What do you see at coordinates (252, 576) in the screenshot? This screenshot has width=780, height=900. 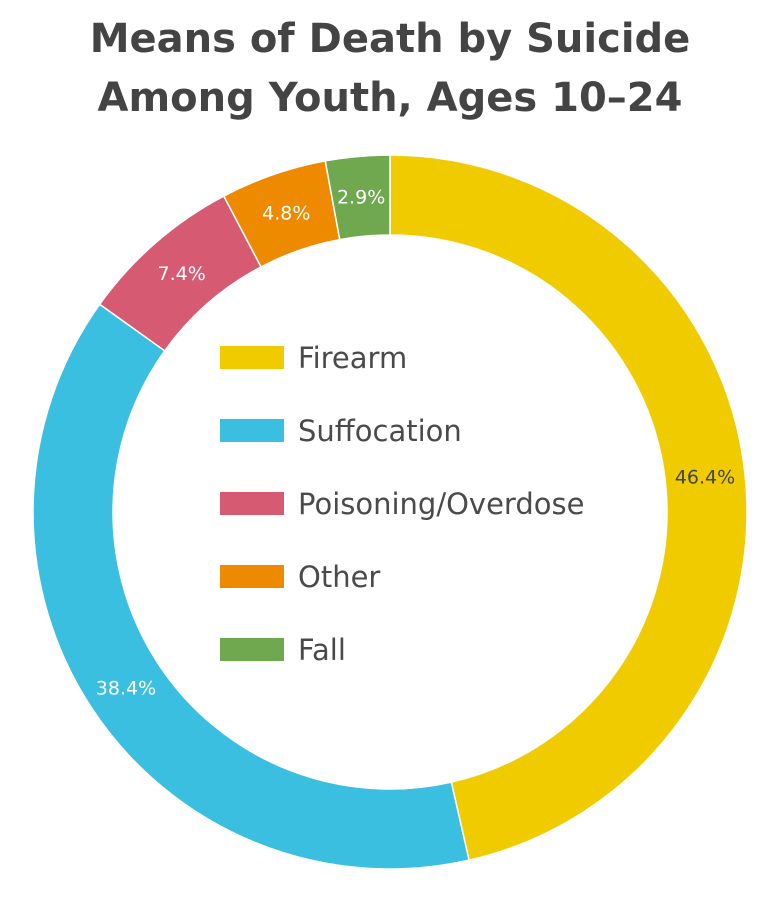 I see `legend-swatch-other` at bounding box center [252, 576].